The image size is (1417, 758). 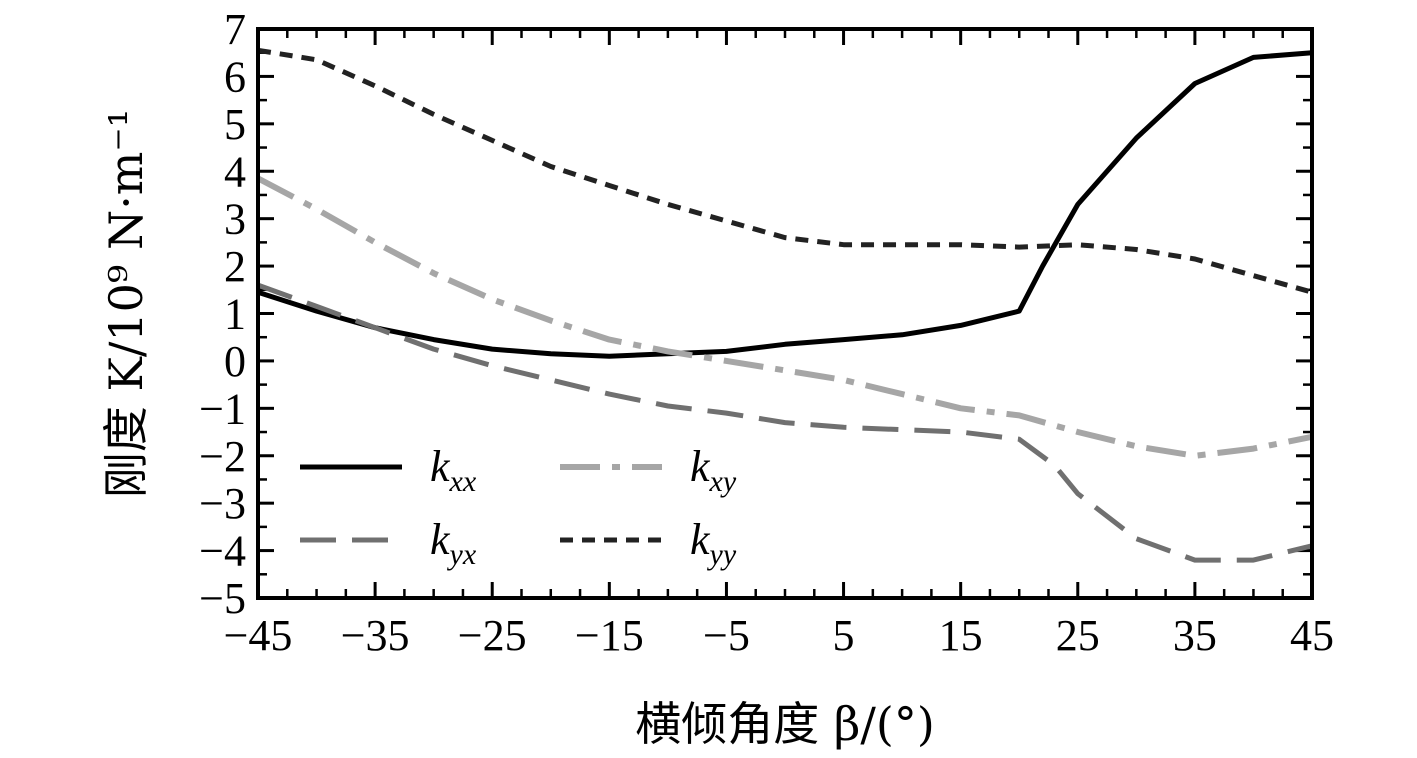 I want to click on legend-label-xx: kxx, so click(x=453, y=470).